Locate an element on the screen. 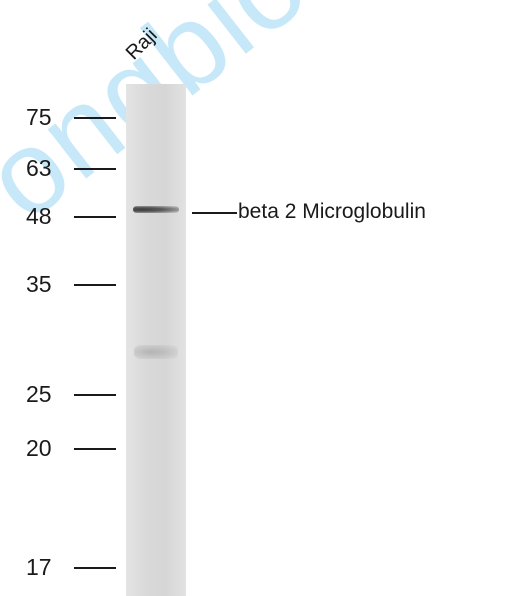 This screenshot has width=512, height=596. protein-band is located at coordinates (156, 209).